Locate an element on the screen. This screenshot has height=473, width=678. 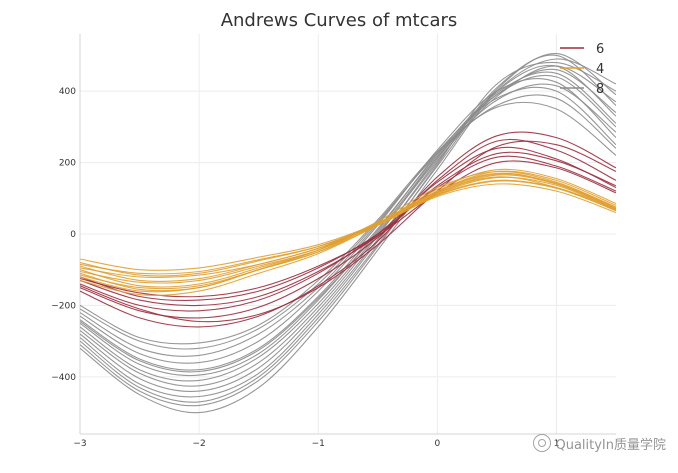
y-tick-label: −400 is located at coordinates (63, 378).